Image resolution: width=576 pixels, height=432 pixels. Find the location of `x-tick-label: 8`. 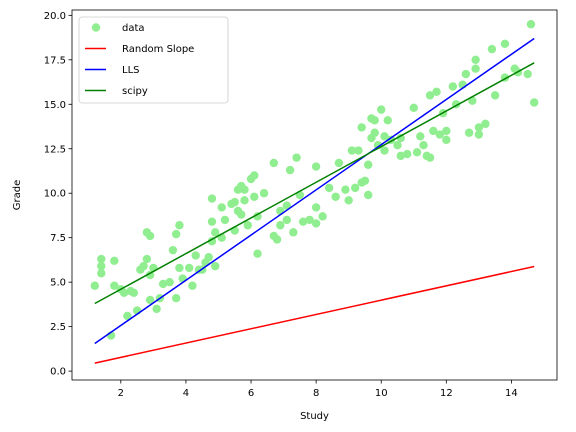

x-tick-label: 8 is located at coordinates (316, 393).